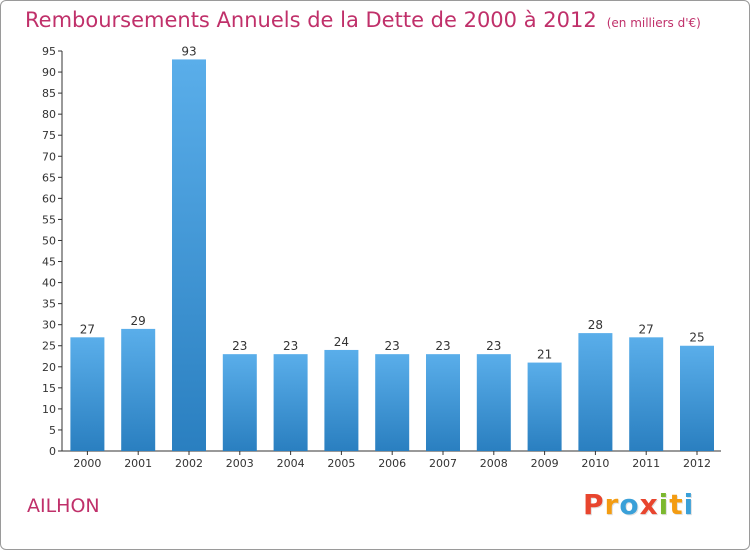 The image size is (750, 550). I want to click on x-tick-label-2001: 2001, so click(138, 463).